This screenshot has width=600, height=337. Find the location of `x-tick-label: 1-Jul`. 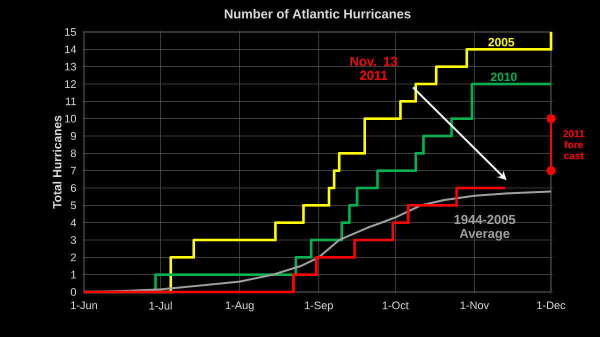

x-tick-label: 1-Jul is located at coordinates (161, 306).